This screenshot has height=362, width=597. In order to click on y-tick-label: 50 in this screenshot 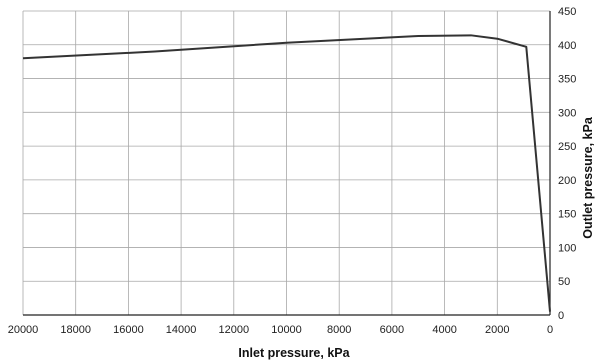, I will do `click(564, 282)`.